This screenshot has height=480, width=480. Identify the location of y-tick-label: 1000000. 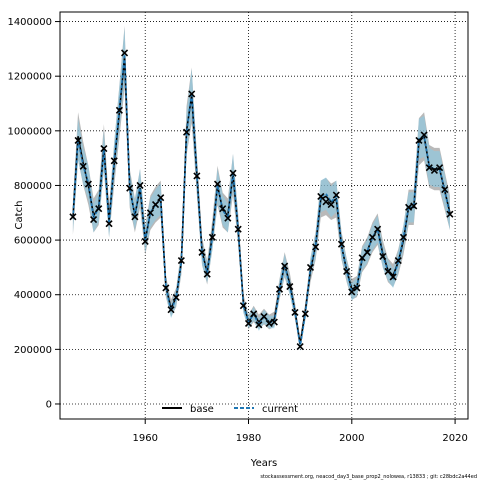
(29, 131).